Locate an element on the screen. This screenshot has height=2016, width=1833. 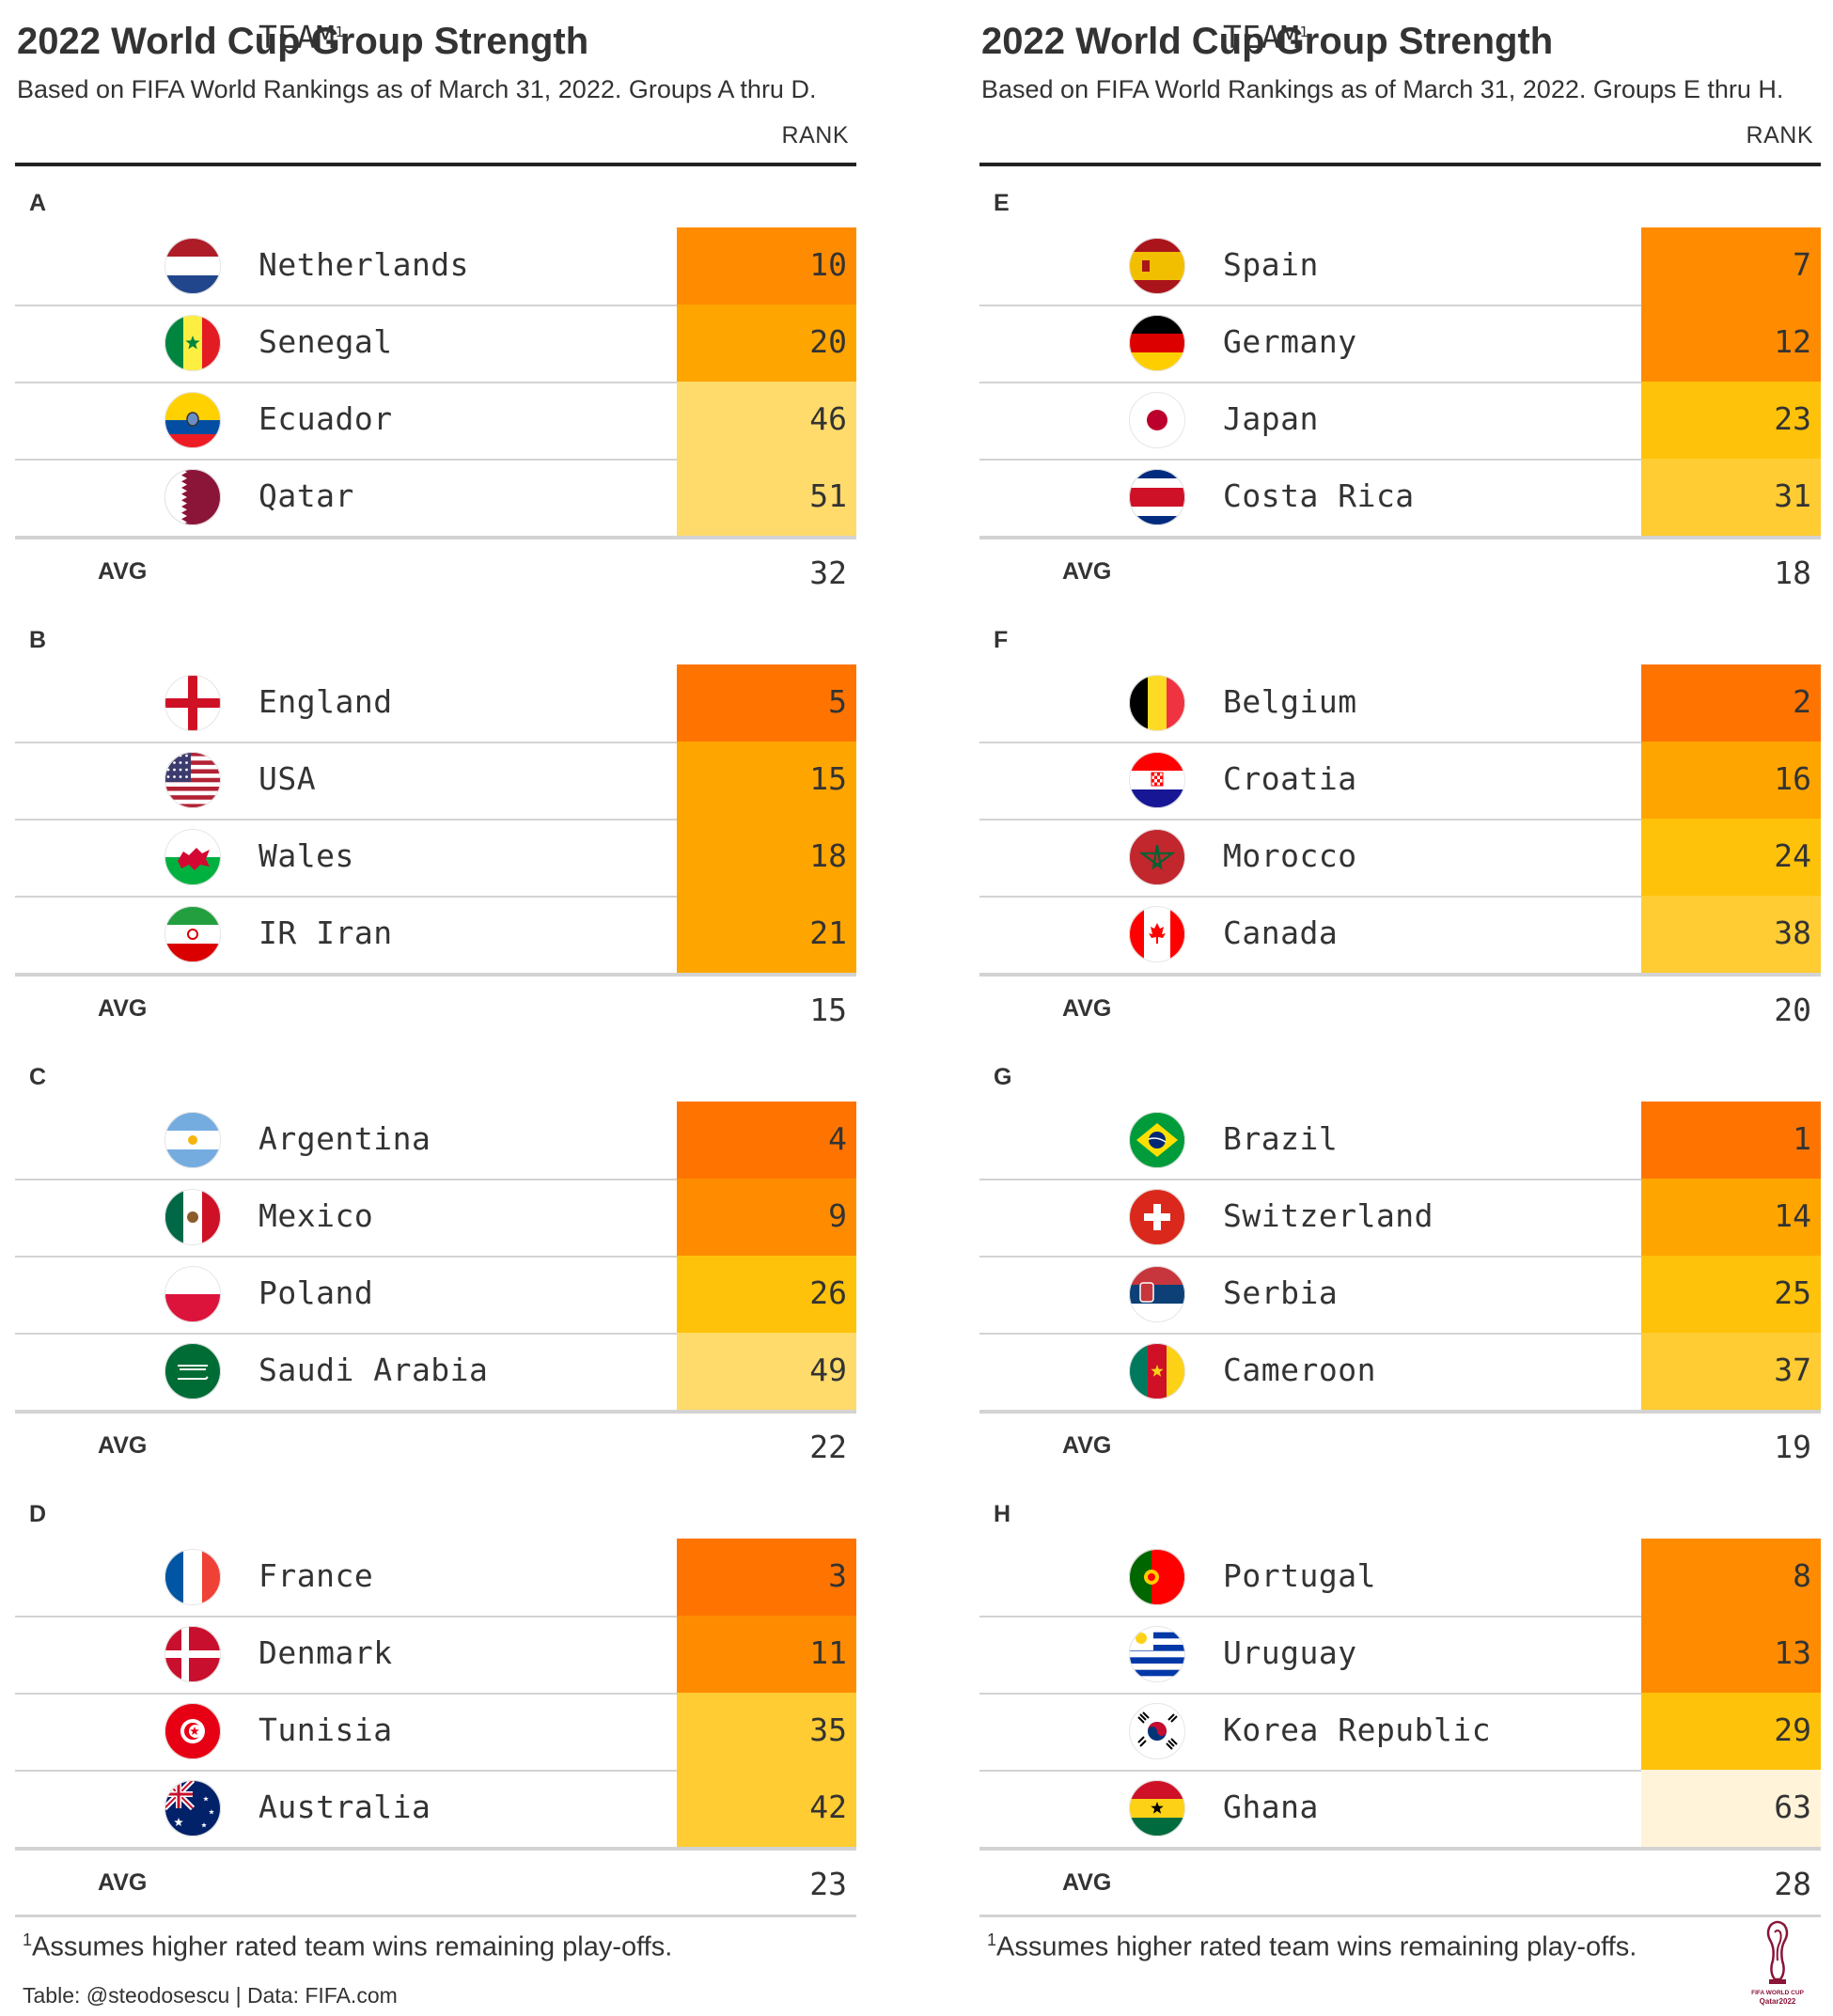
ecuador-flag-icon is located at coordinates (192, 420).